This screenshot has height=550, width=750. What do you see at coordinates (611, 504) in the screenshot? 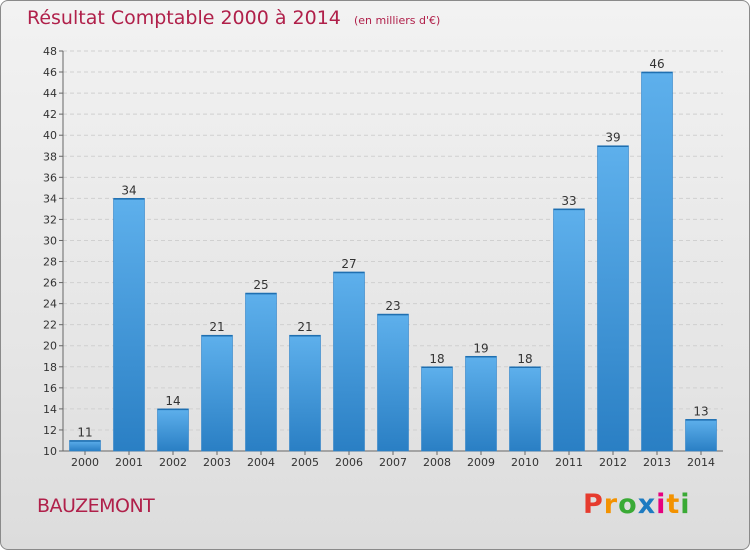
I see `logo-letter: r` at bounding box center [611, 504].